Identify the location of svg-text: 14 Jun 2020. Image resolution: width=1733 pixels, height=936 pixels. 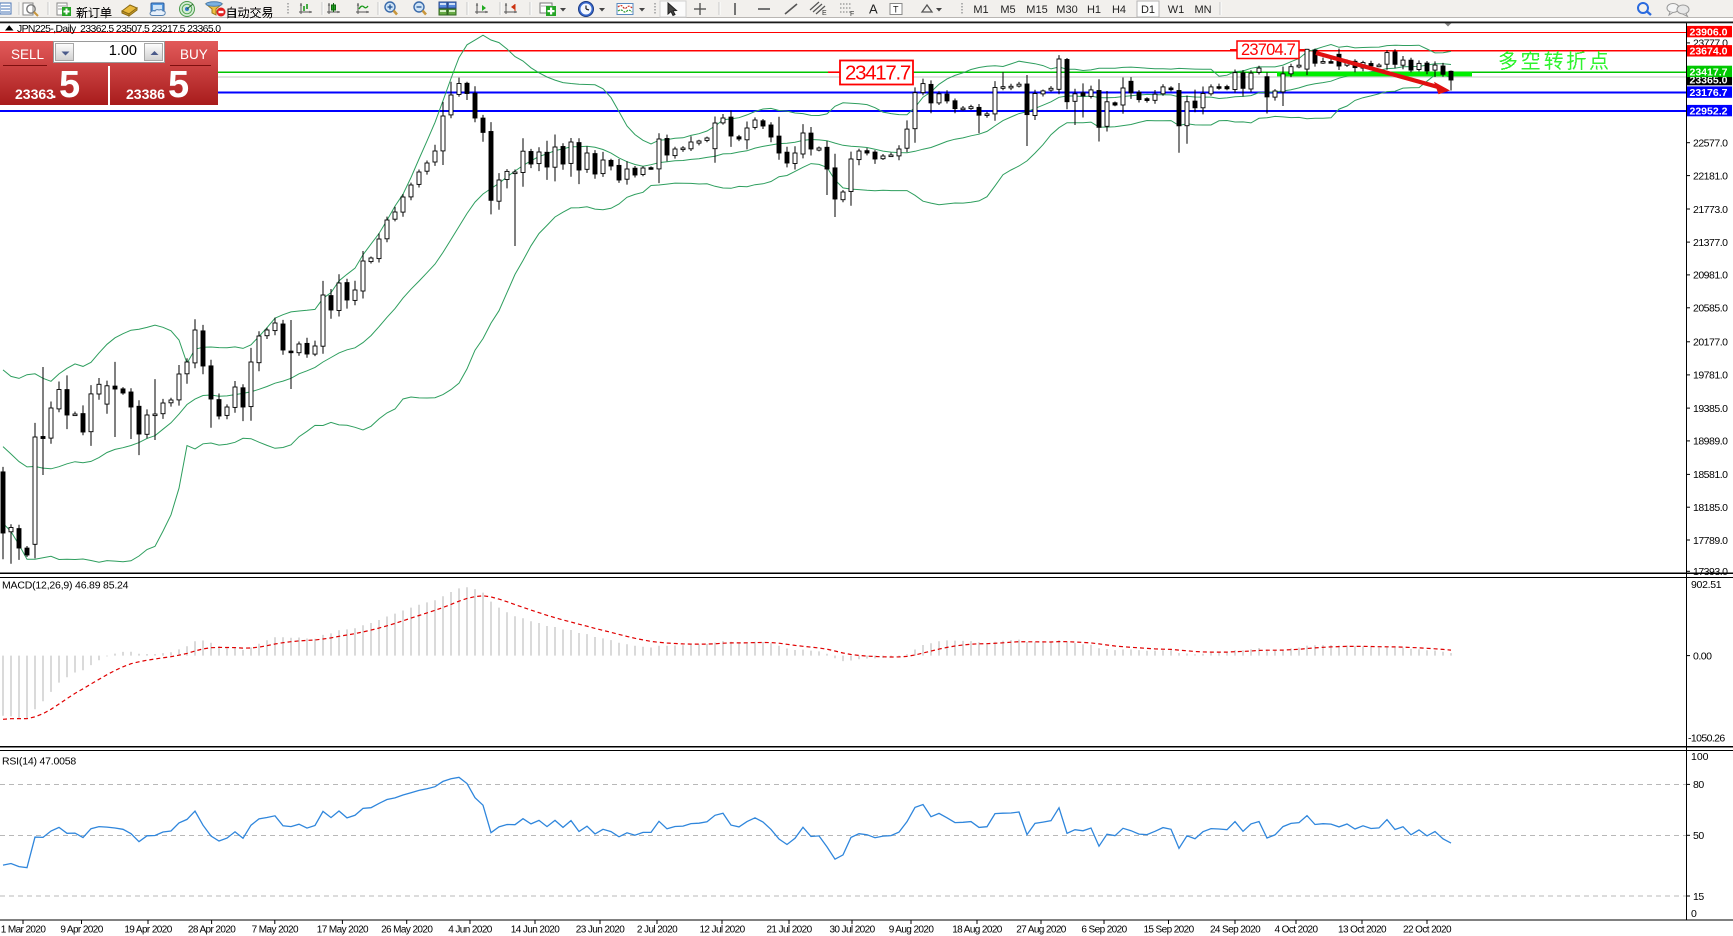
(535, 930).